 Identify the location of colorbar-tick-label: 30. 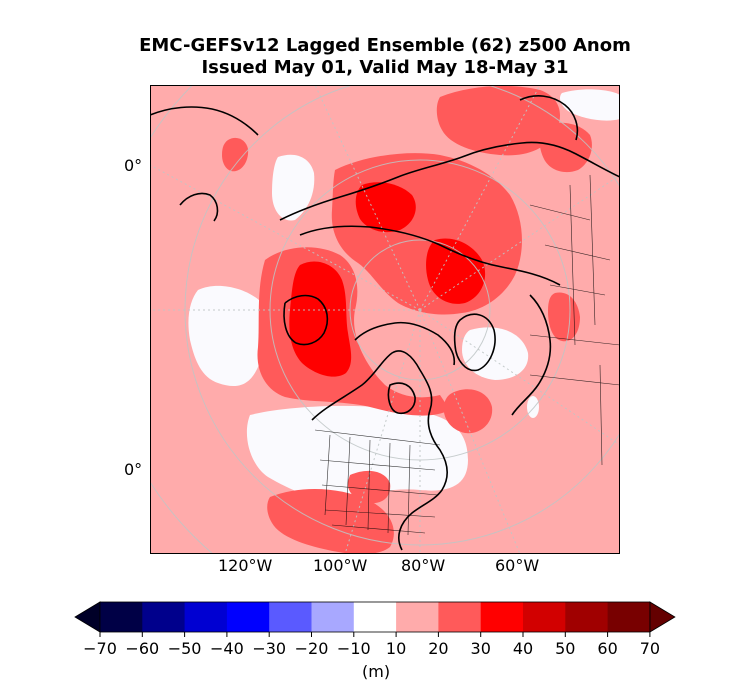
(481, 648).